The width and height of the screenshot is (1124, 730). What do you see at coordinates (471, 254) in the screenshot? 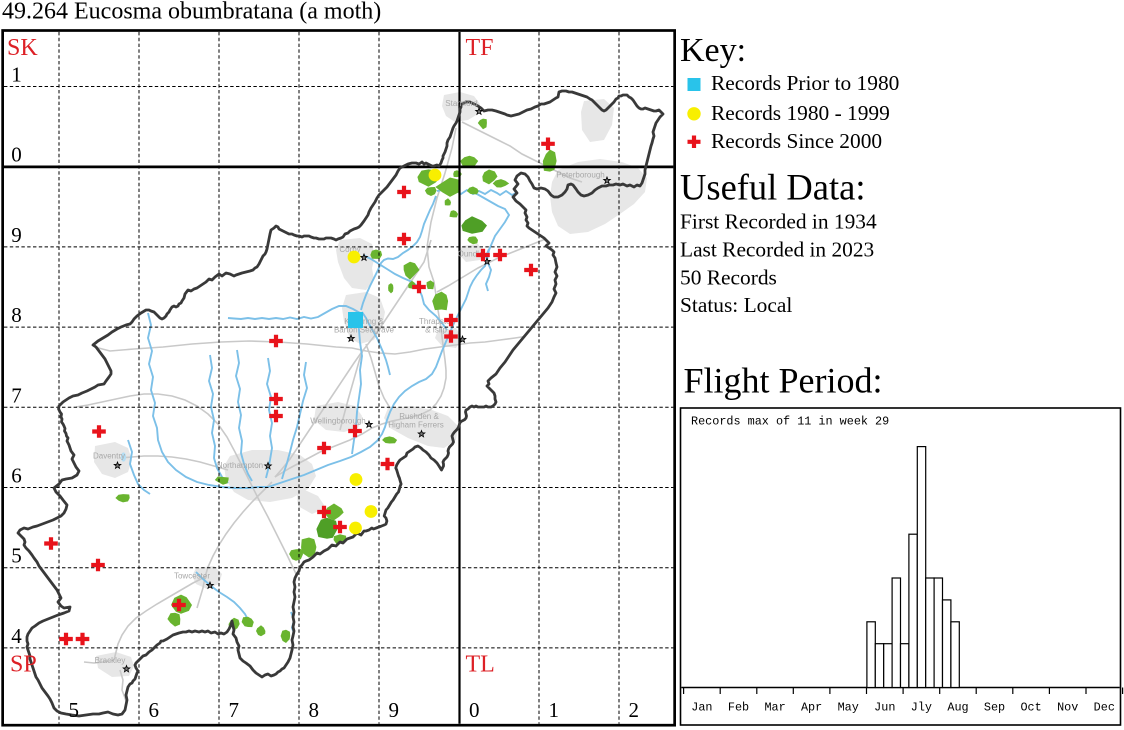
I see `svg-text: Oundle` at bounding box center [471, 254].